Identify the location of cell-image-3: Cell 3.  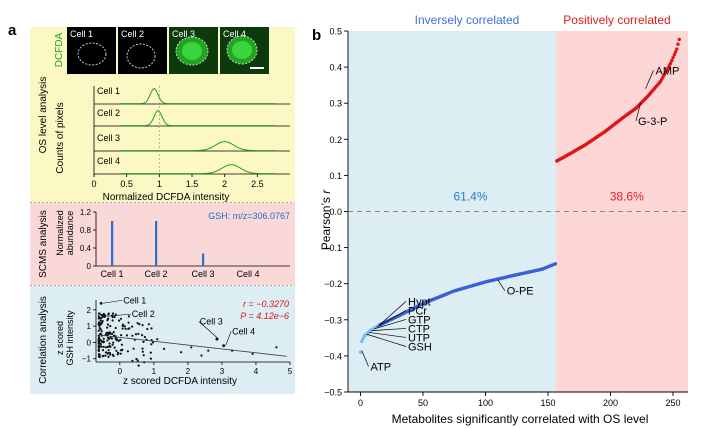
(193, 50).